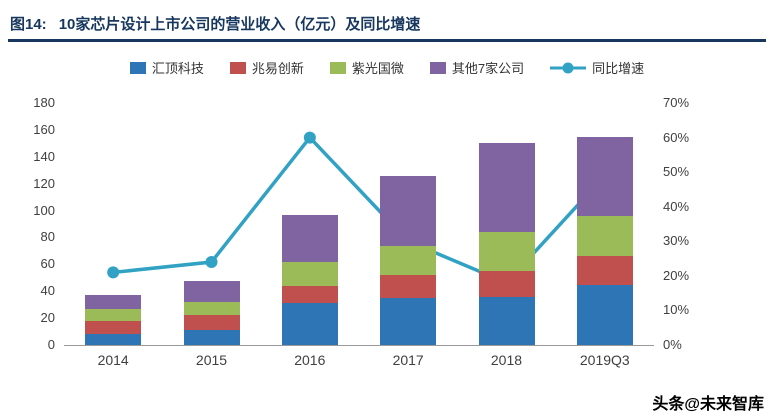 The width and height of the screenshot is (774, 417). I want to click on stacked-bar-2015, so click(211, 312).